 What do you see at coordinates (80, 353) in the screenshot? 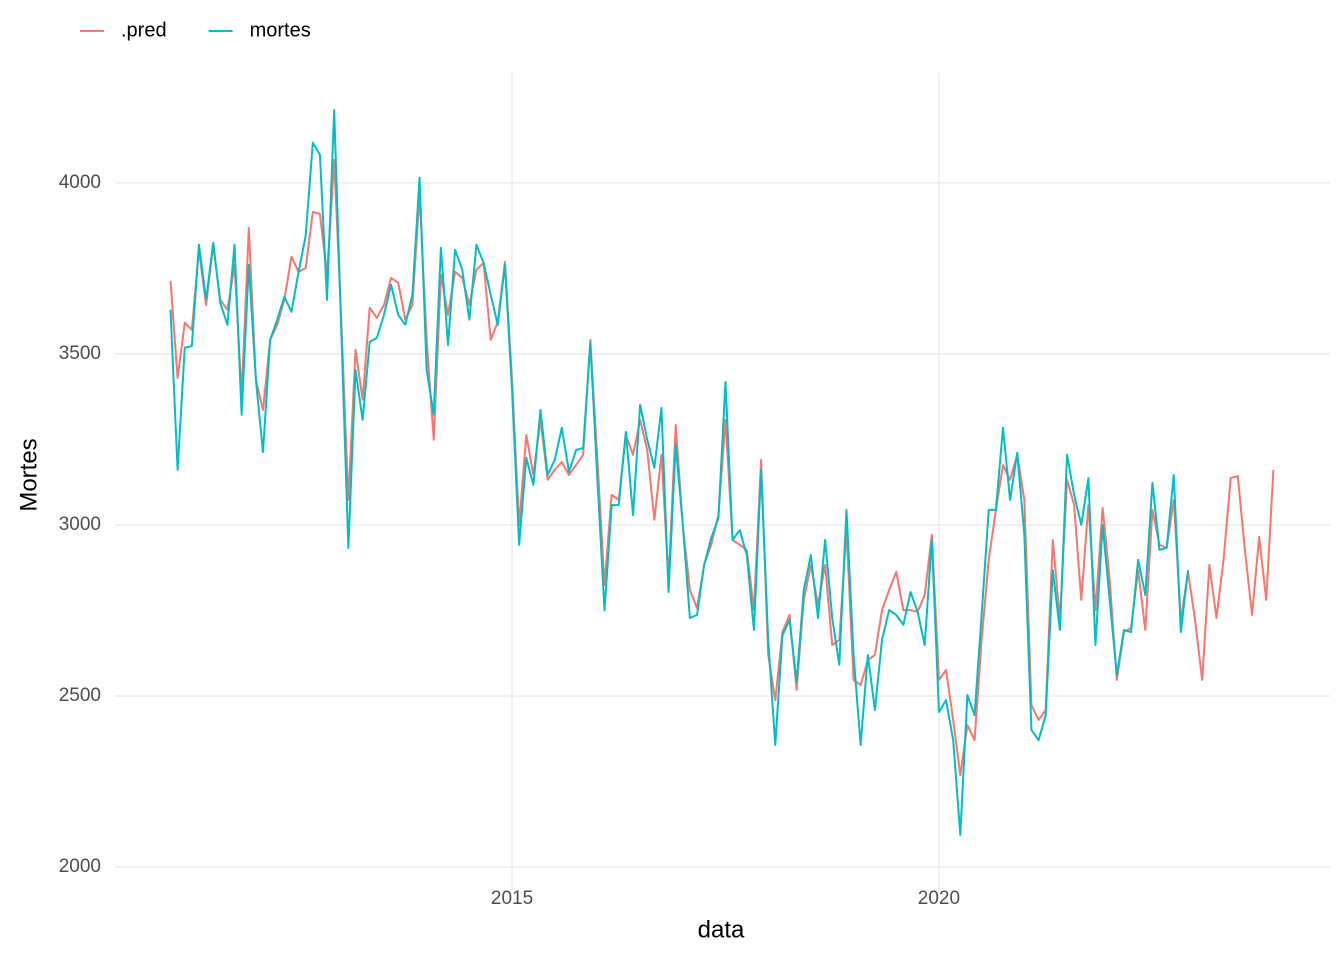
I see `y-tick-label: 3500` at bounding box center [80, 353].